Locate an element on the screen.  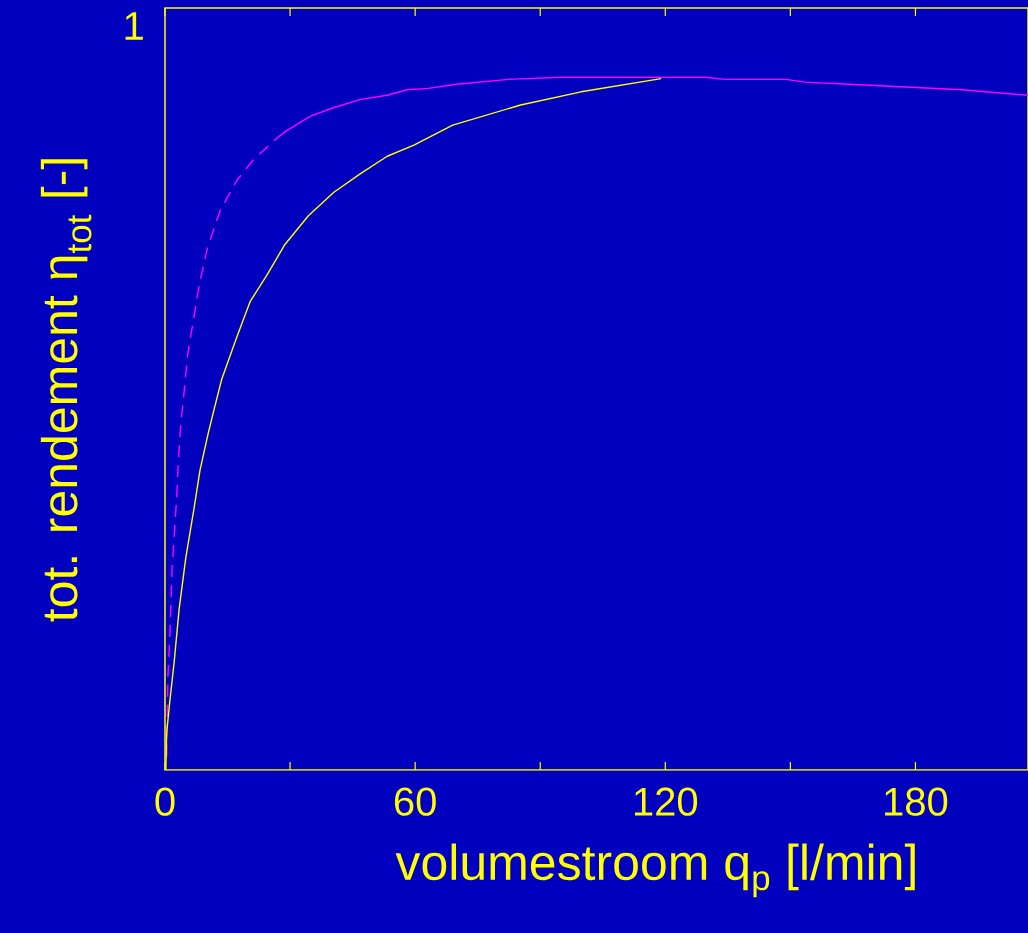
x-tick-label: 0 is located at coordinates (165, 801).